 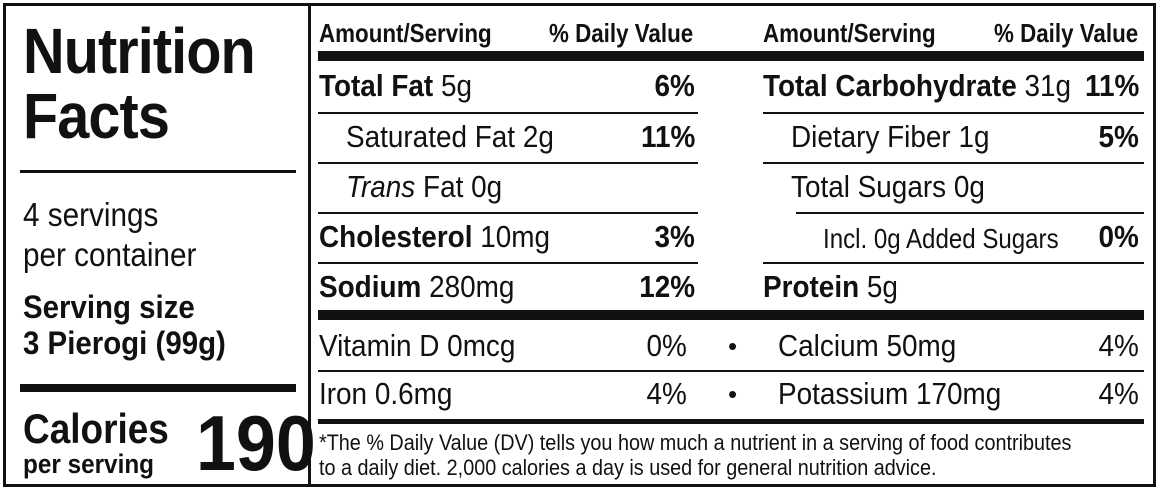 What do you see at coordinates (158, 388) in the screenshot?
I see `thick-divider` at bounding box center [158, 388].